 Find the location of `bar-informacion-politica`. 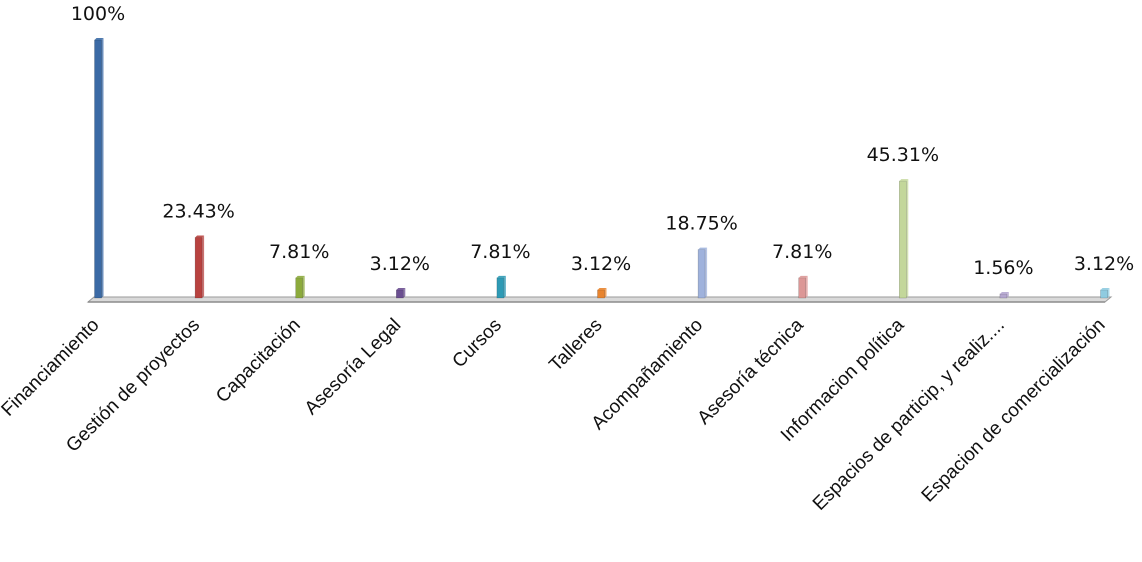

bar-informacion-politica is located at coordinates (903, 239).